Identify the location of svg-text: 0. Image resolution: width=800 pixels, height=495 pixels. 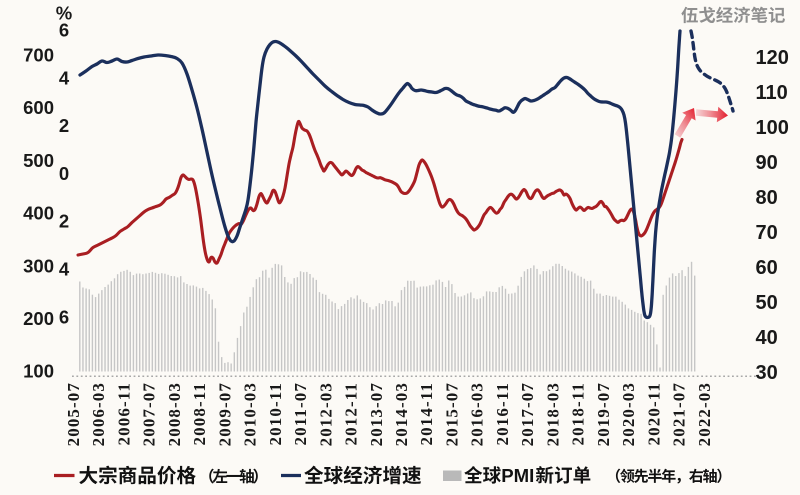
(64, 173).